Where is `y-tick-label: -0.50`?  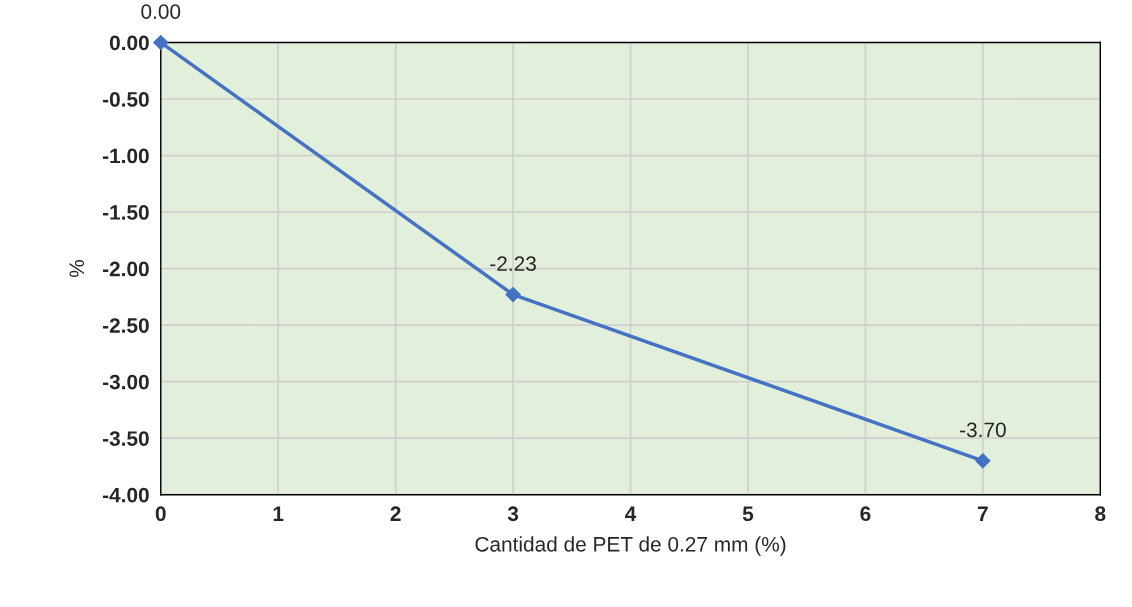 y-tick-label: -0.50 is located at coordinates (125, 99).